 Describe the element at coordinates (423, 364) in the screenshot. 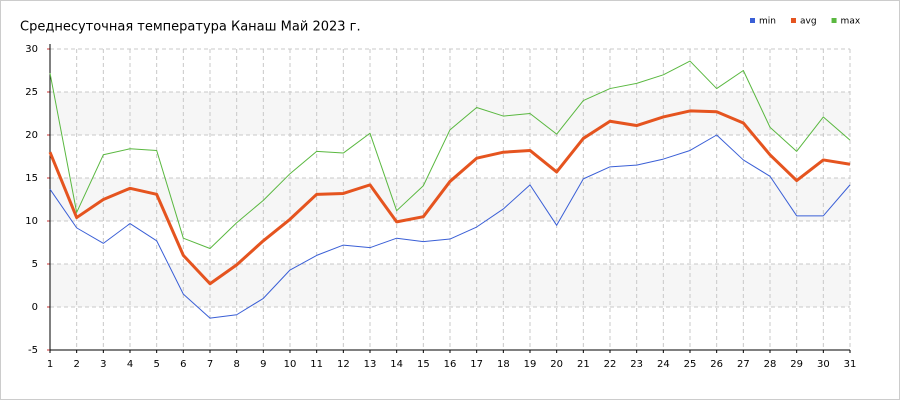

I see `x-tick-label: 15` at that location.